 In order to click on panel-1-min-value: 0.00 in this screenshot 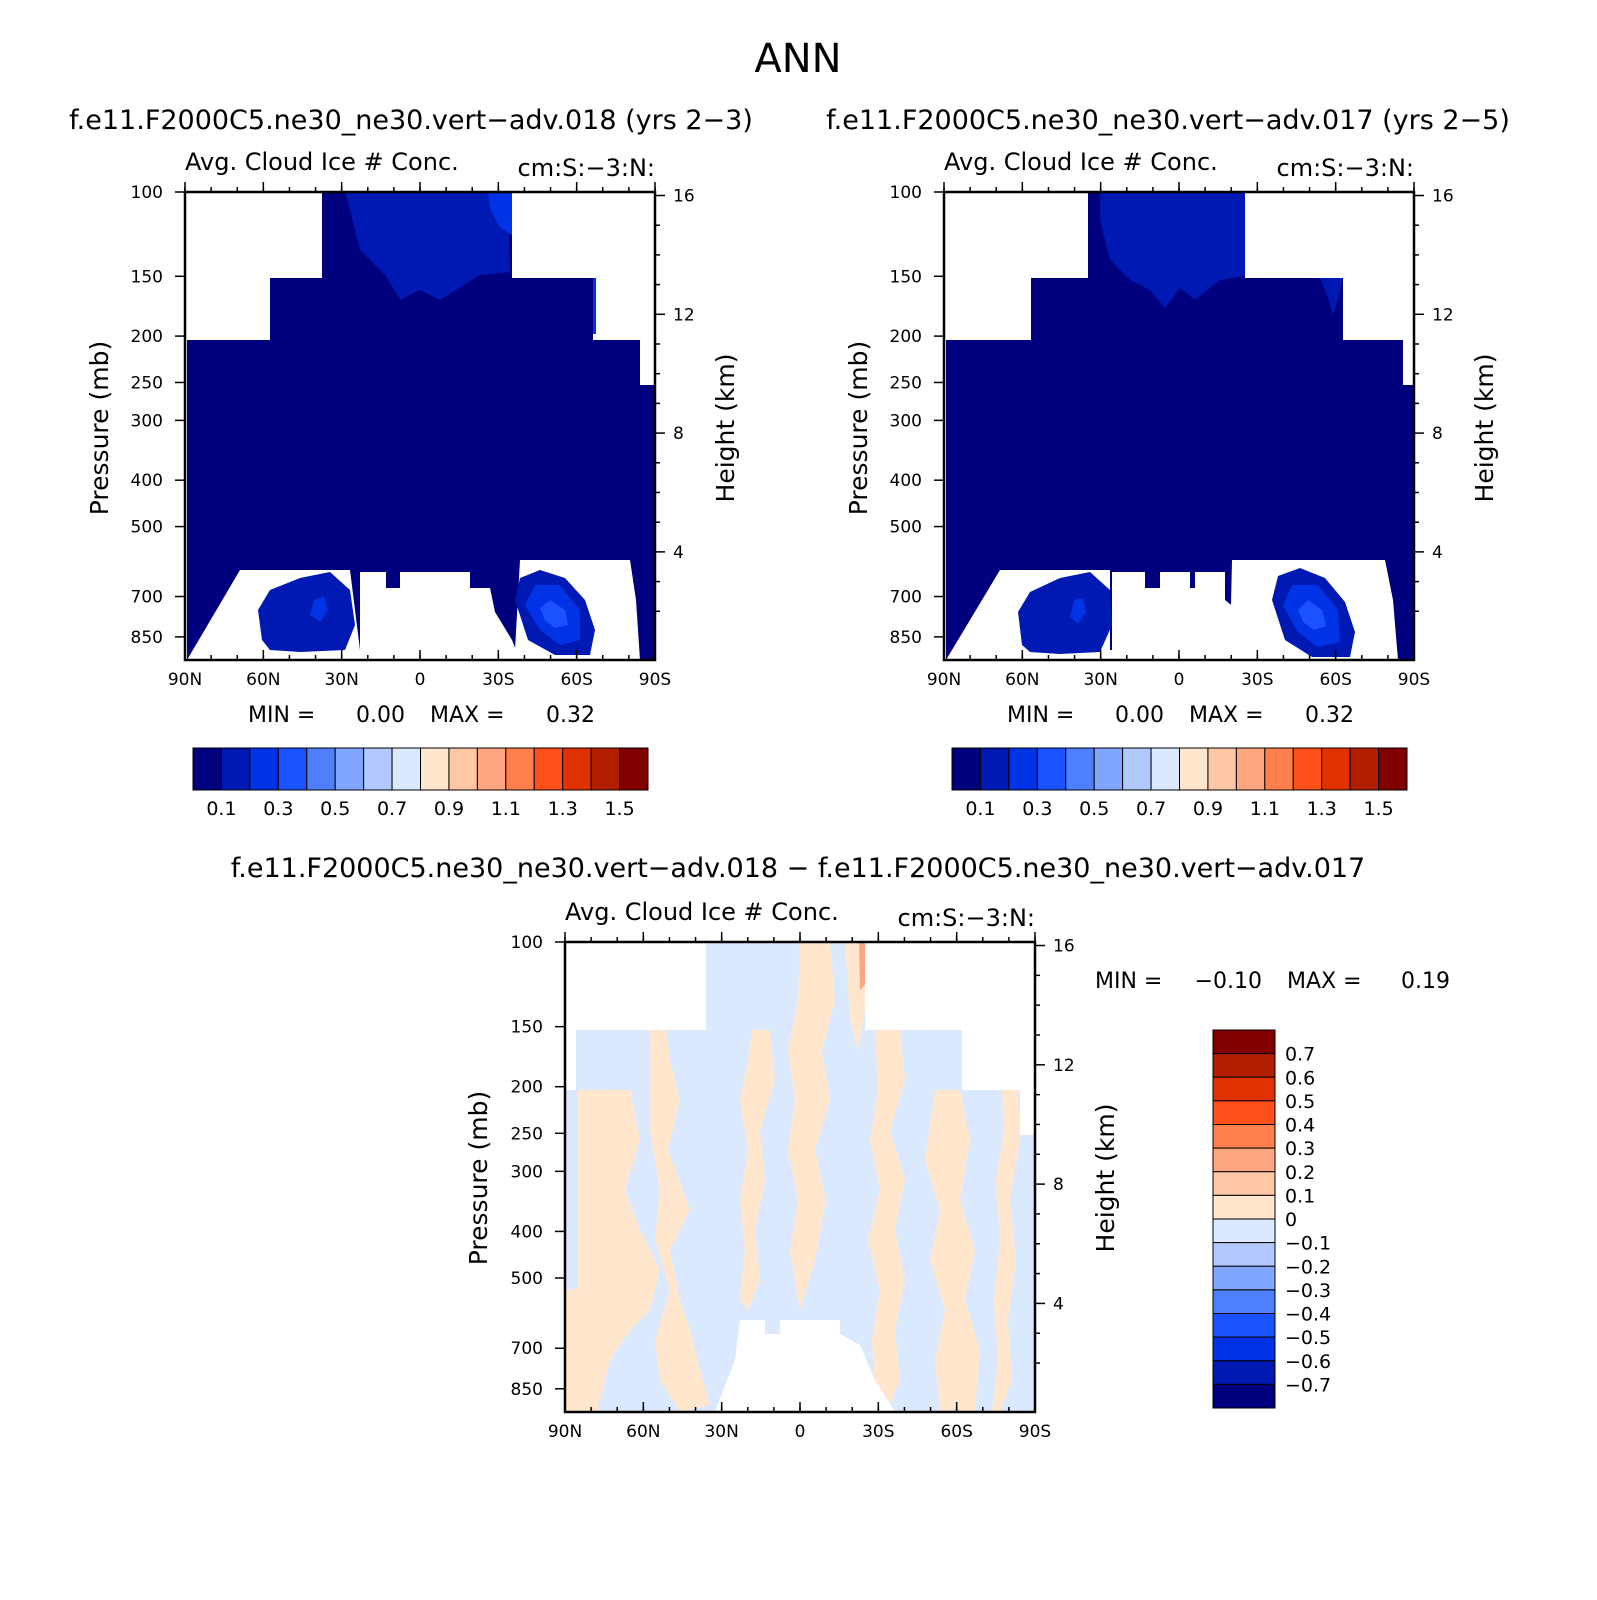, I will do `click(380, 715)`.